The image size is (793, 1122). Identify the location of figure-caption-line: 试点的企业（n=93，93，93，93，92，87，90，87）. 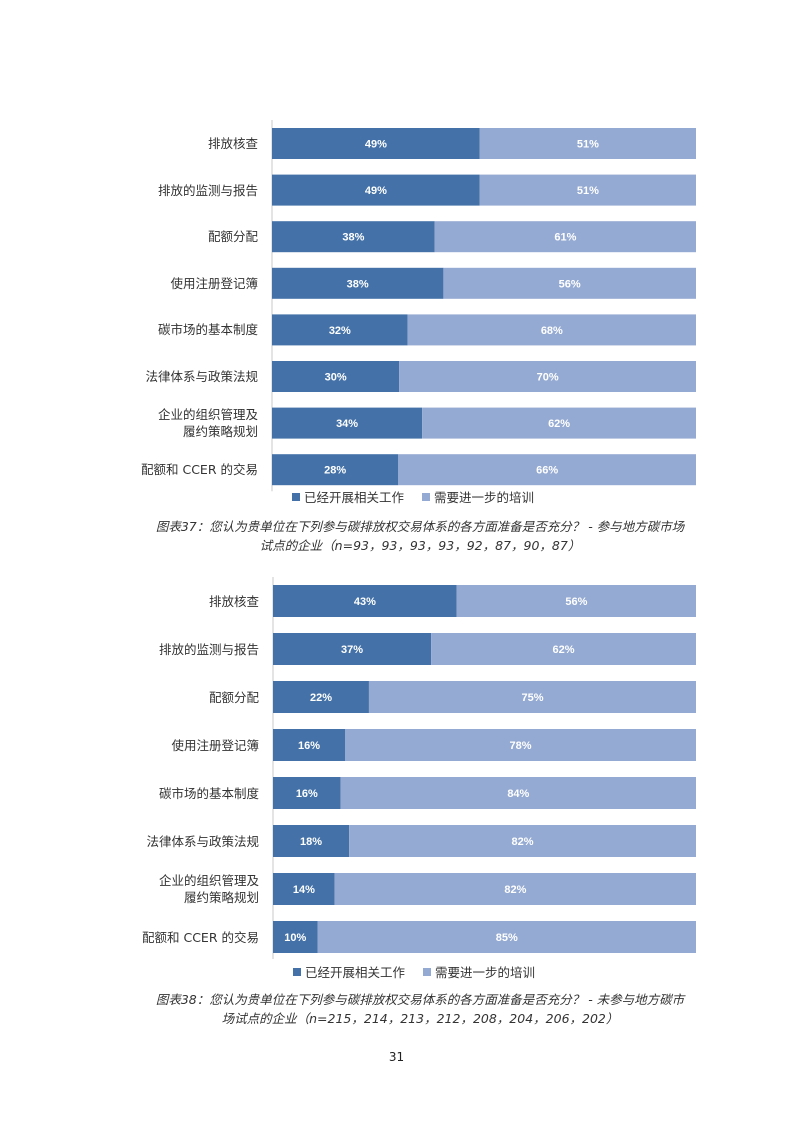
(420, 545).